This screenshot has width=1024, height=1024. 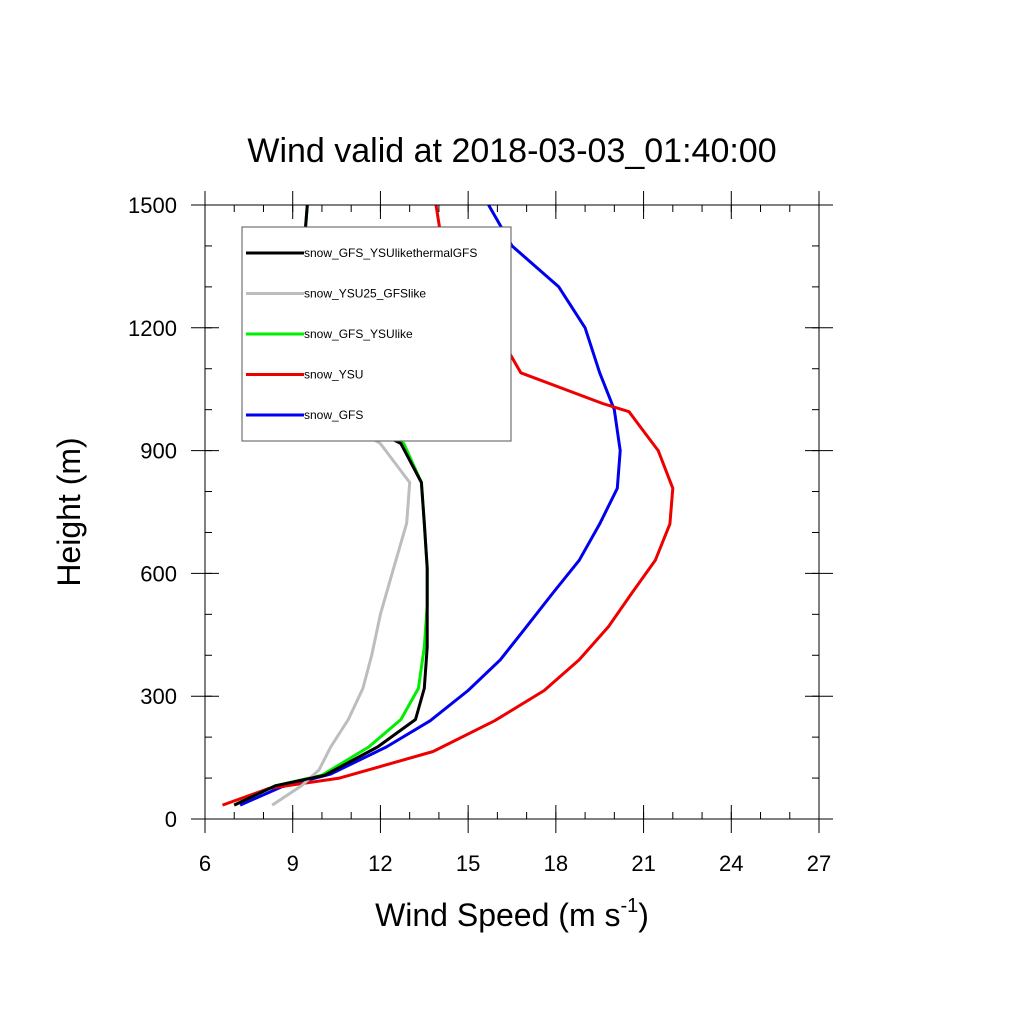 What do you see at coordinates (390, 253) in the screenshot?
I see `legend-label: snow_GFS_YSUlikethermalGFS` at bounding box center [390, 253].